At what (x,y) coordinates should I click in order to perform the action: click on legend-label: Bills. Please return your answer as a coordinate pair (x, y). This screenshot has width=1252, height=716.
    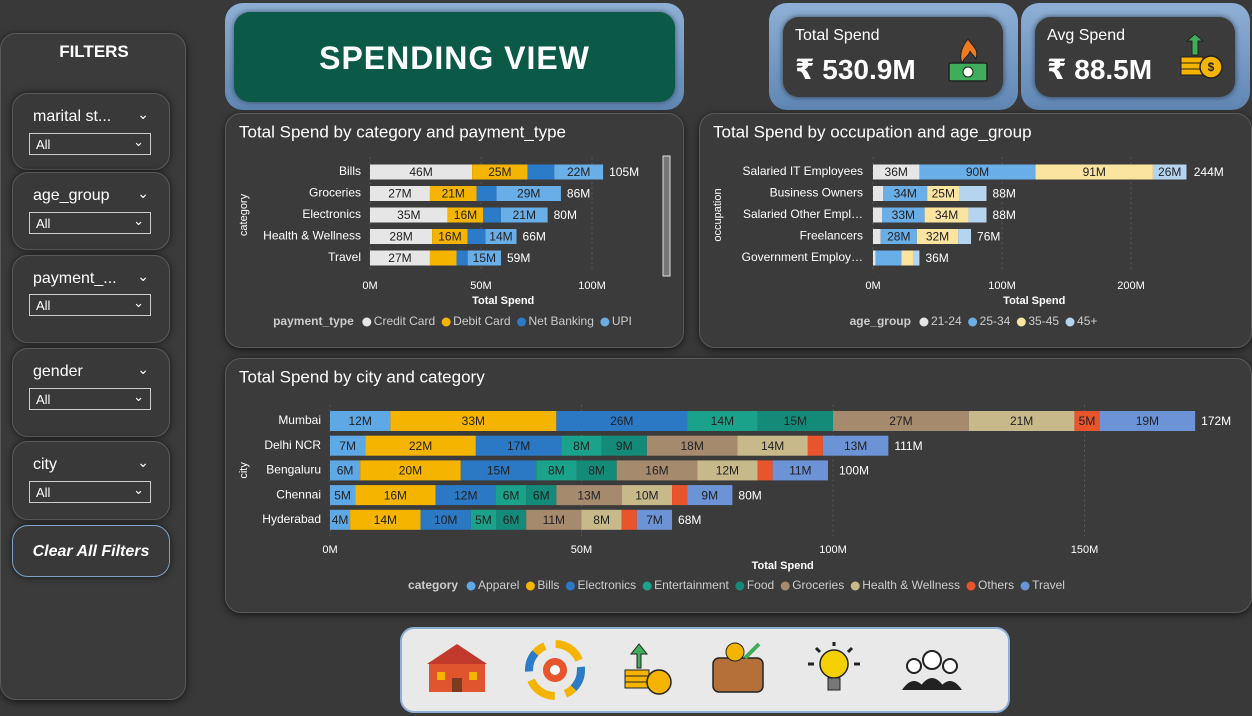
    Looking at the image, I should click on (548, 585).